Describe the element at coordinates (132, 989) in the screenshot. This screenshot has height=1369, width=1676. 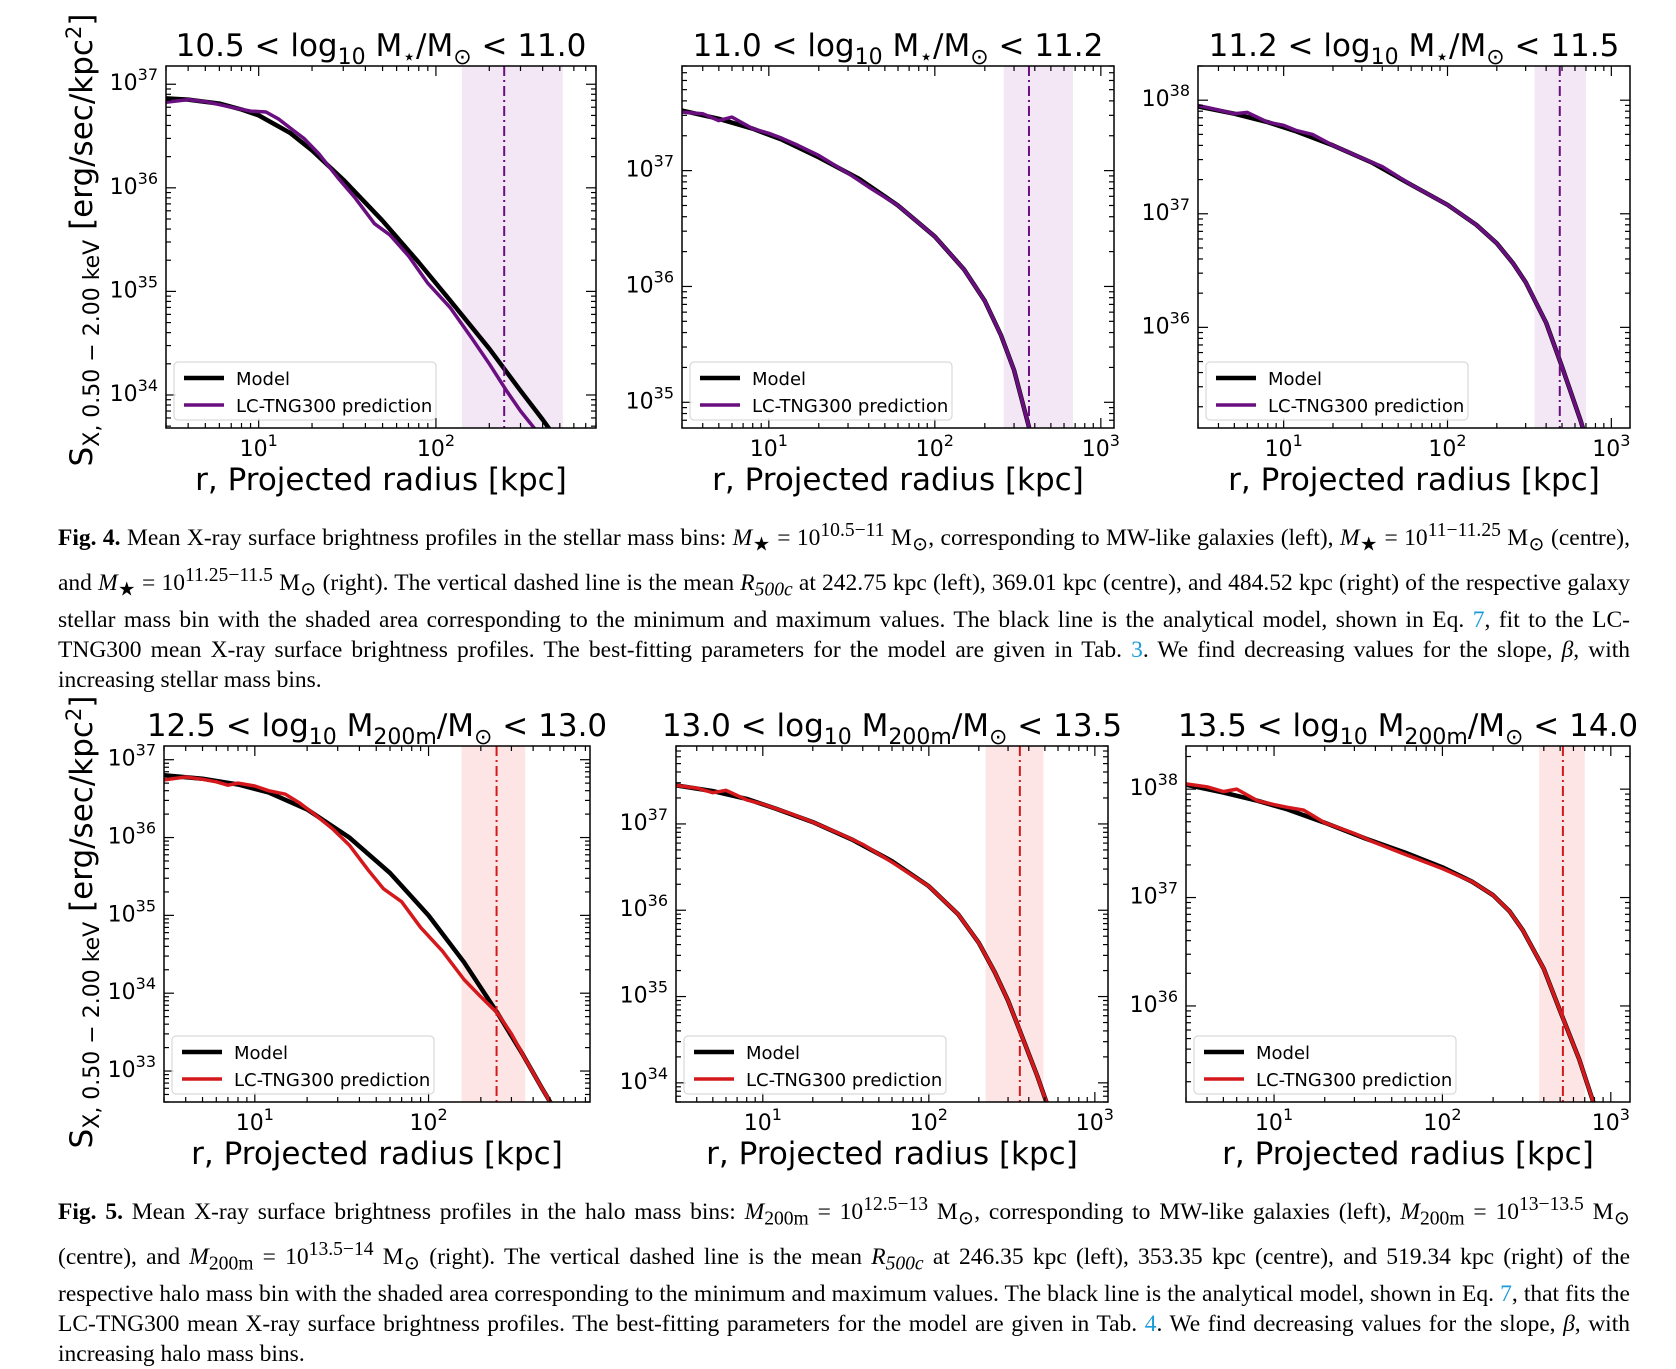
I see `y-tick-label: 1034` at that location.